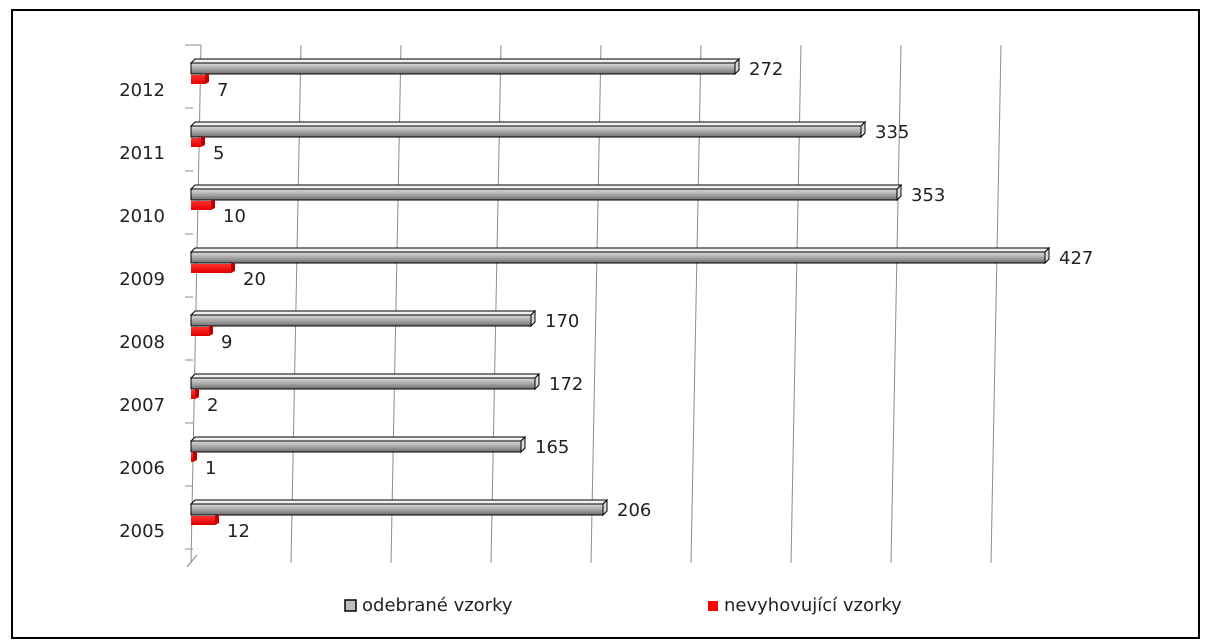  What do you see at coordinates (1076, 258) in the screenshot?
I see `data-label-odebrane: 427` at bounding box center [1076, 258].